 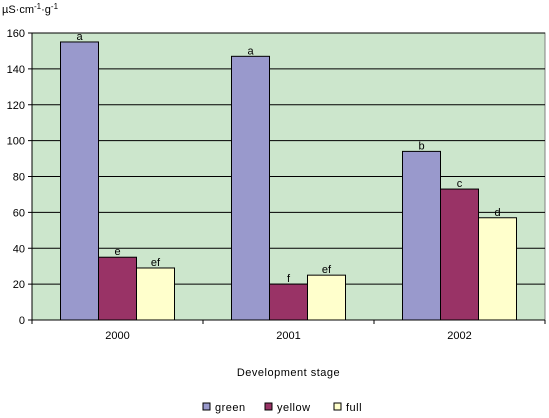 What do you see at coordinates (250, 188) in the screenshot?
I see `bar-green-2001` at bounding box center [250, 188].